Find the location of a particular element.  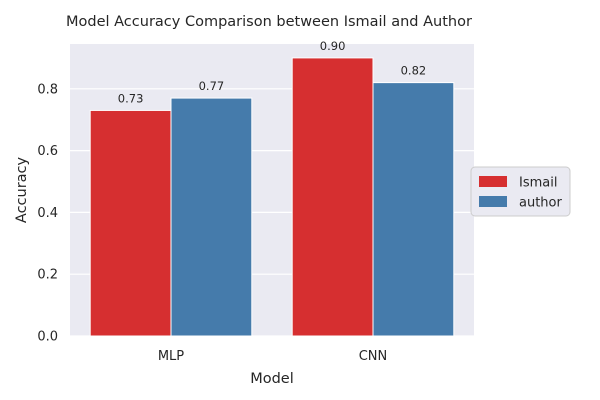

y-tick-labels: 0.0 0.2 0.4 0.6 0.8 is located at coordinates (47, 213).